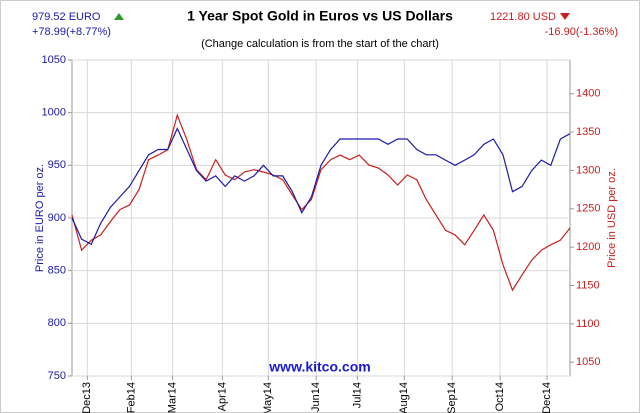 The image size is (640, 413). What do you see at coordinates (581, 32) in the screenshot?
I see `right-change: -16.90(-1.36%)` at bounding box center [581, 32].